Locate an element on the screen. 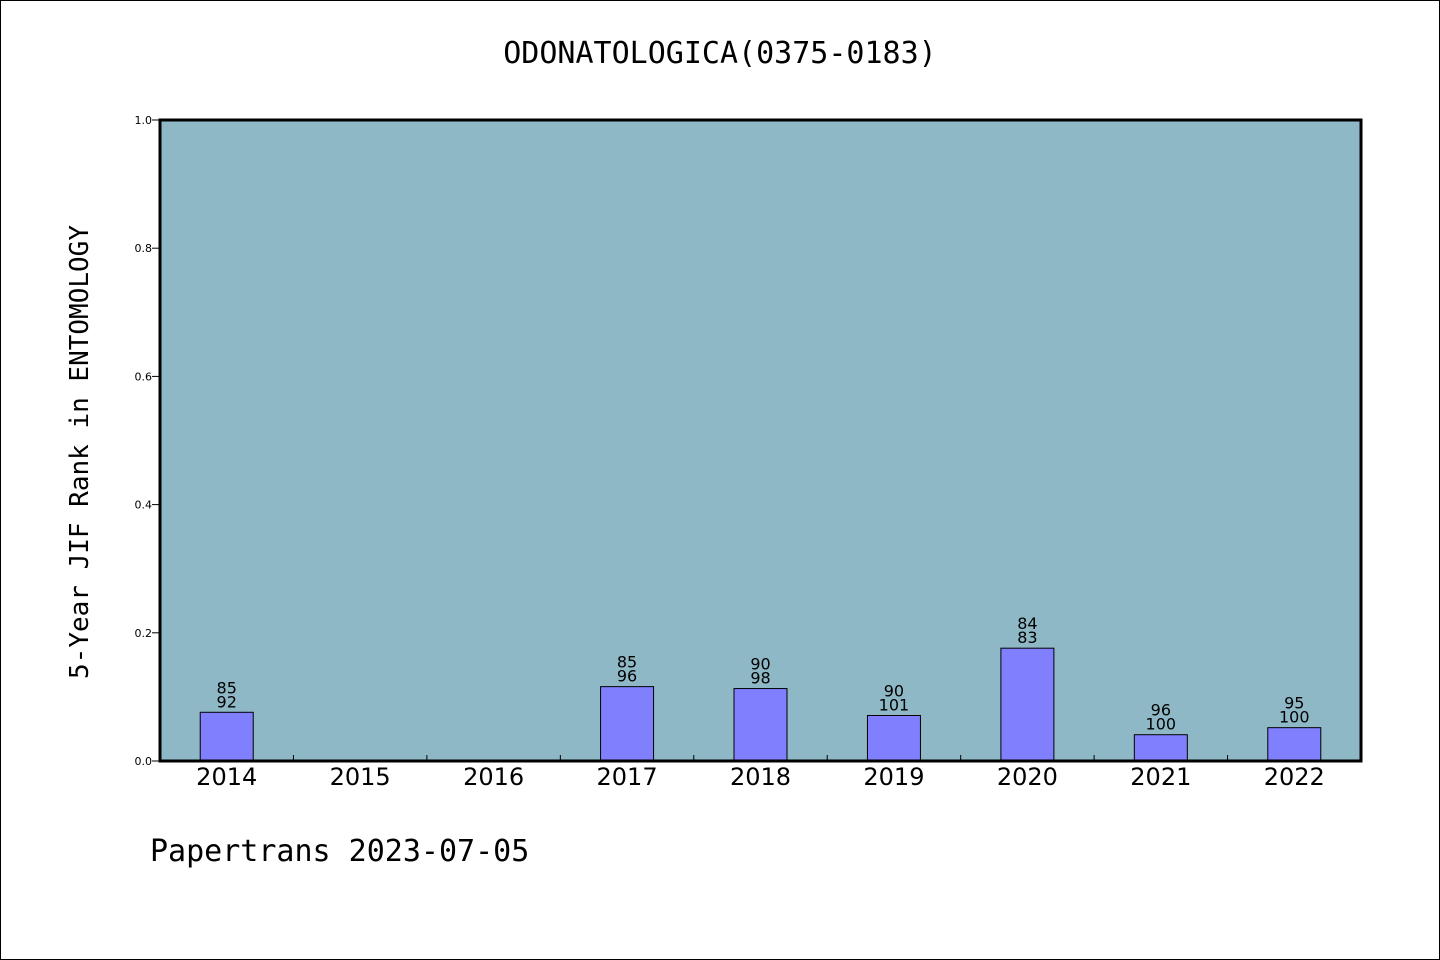 This screenshot has height=960, width=1440. x-tick-label: 2015 is located at coordinates (360, 777).